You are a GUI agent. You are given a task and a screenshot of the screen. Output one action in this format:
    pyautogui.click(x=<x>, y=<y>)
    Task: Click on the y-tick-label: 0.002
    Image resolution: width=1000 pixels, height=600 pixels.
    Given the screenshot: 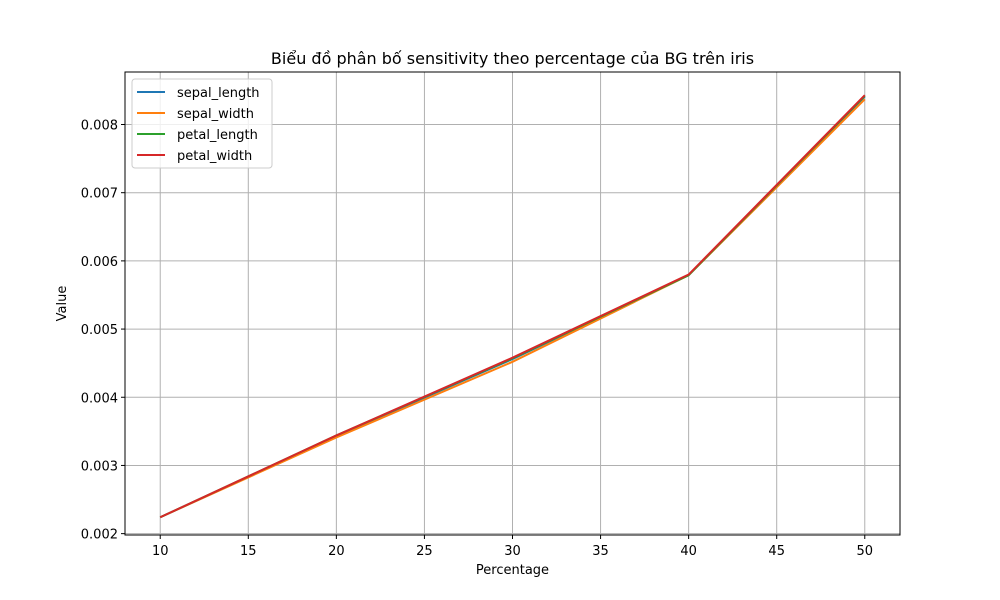 What is the action you would take?
    pyautogui.click(x=99, y=535)
    